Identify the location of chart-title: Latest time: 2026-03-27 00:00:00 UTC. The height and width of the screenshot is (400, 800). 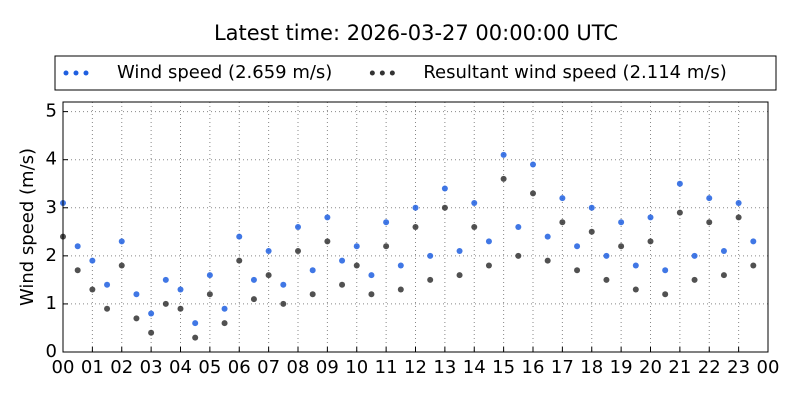
(416, 33).